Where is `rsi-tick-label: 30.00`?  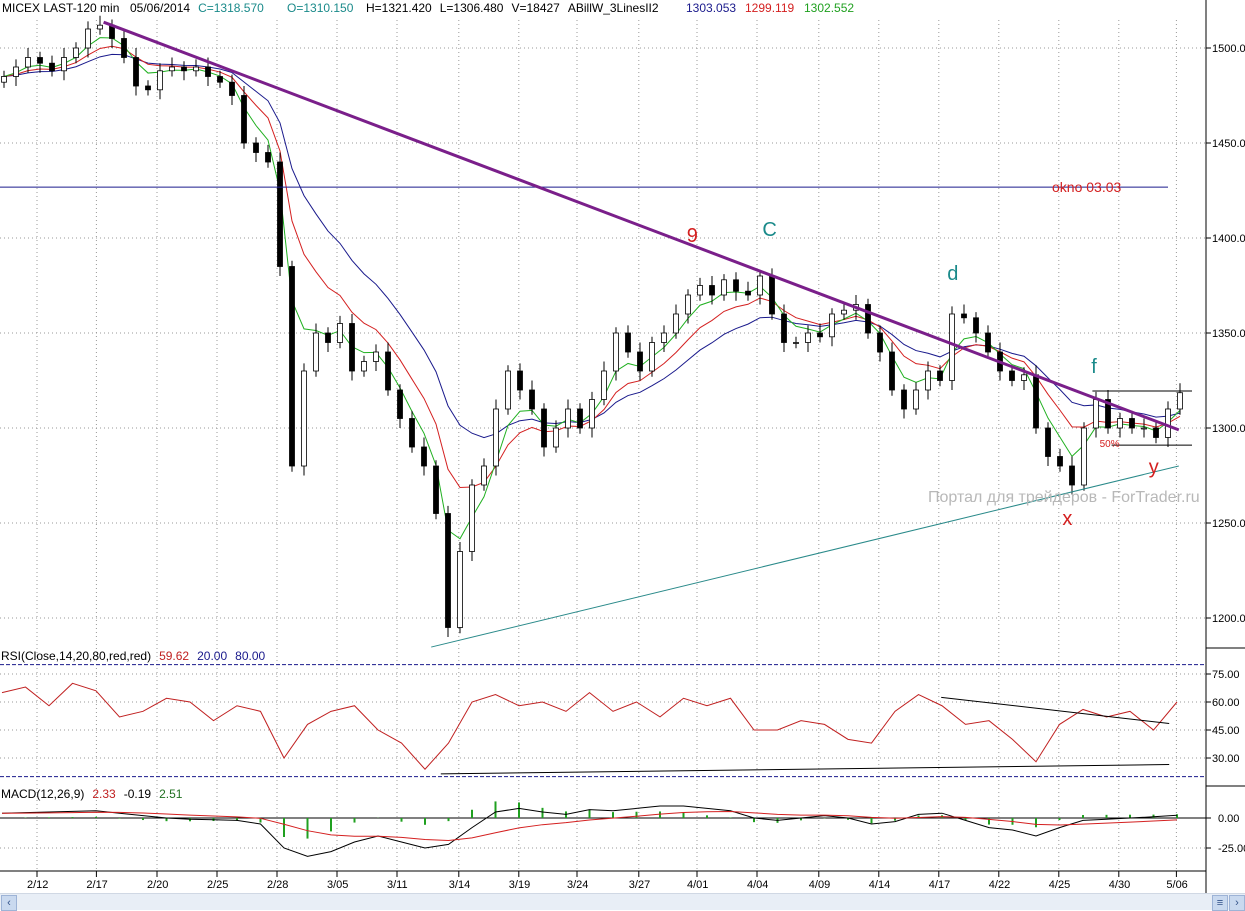
rsi-tick-label: 30.00 is located at coordinates (1226, 759).